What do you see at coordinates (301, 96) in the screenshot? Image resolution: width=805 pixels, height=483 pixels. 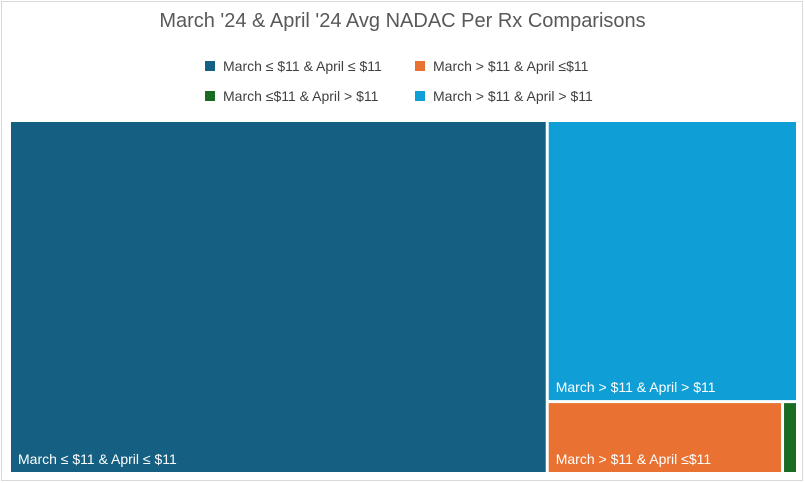 I see `legend-label: March ≤$11 & April > $11` at bounding box center [301, 96].